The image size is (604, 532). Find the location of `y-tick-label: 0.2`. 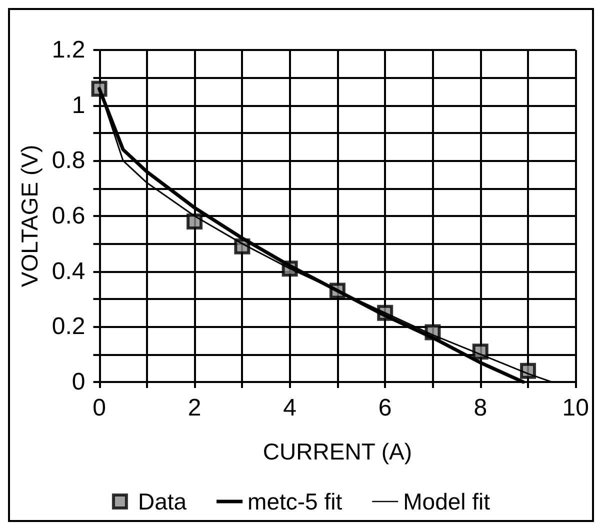

y-tick-label: 0.2 is located at coordinates (69, 326).